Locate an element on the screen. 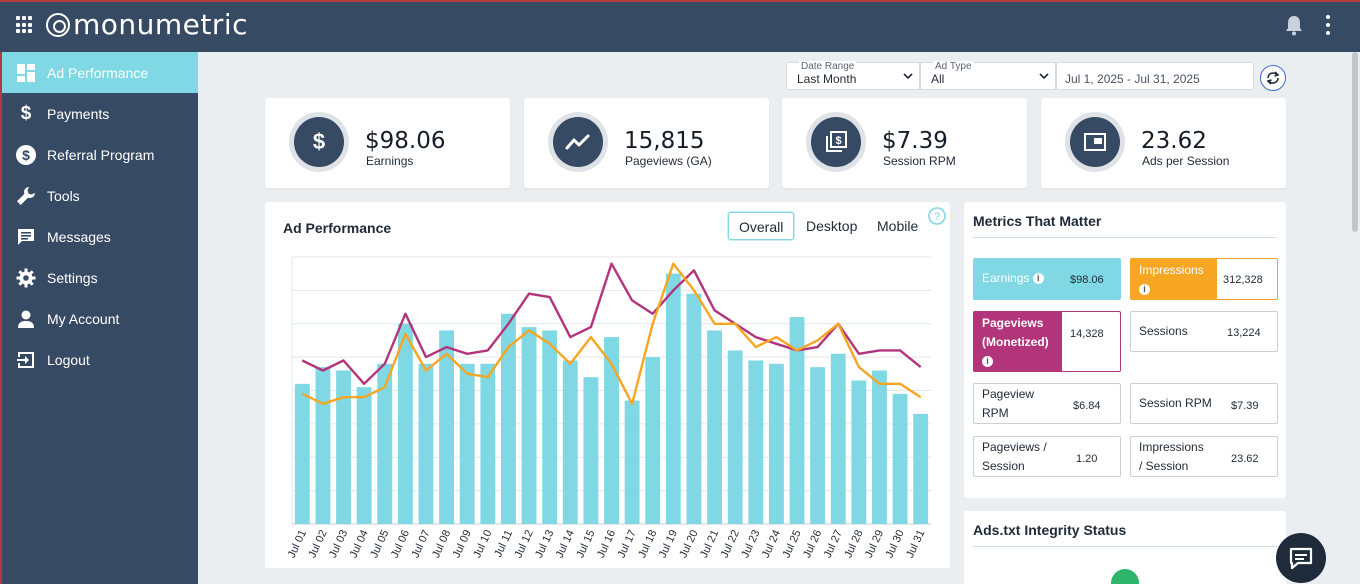 The image size is (1360, 584). chart-title: Ad Performance is located at coordinates (337, 228).